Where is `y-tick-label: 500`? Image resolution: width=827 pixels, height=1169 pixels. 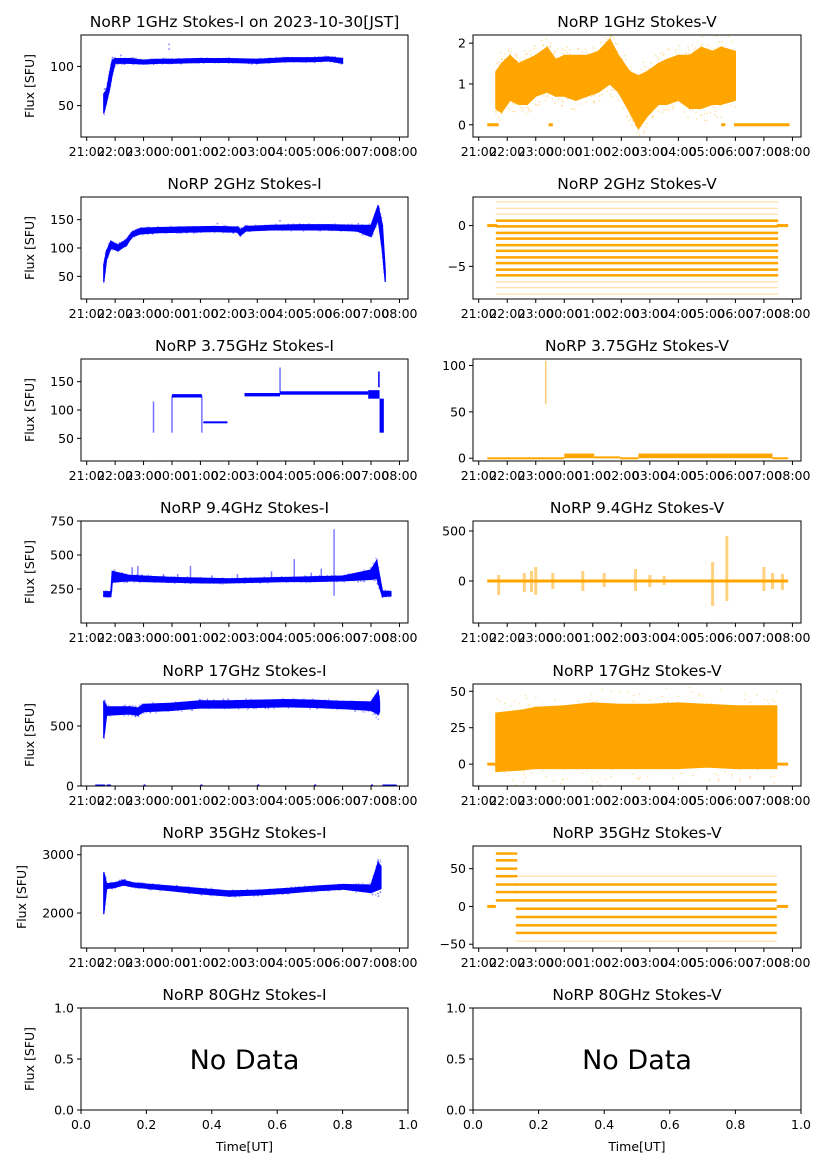 y-tick-label: 500 is located at coordinates (62, 555).